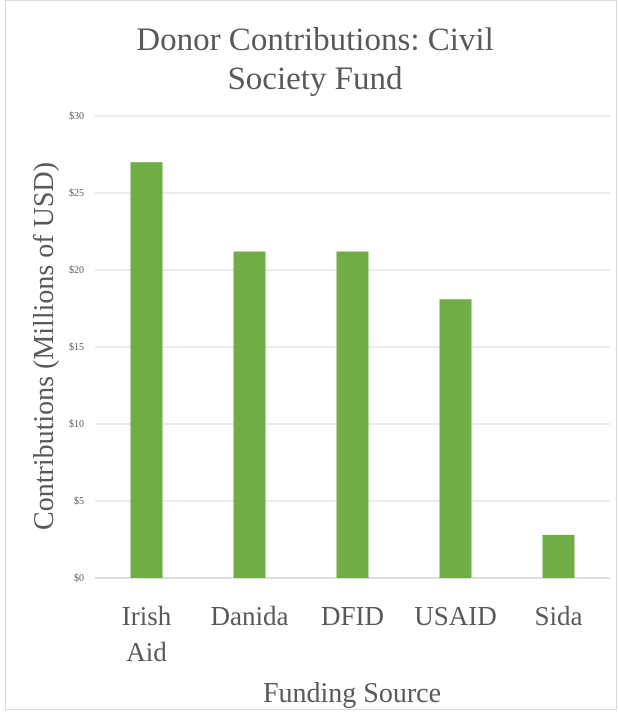  Describe the element at coordinates (76, 193) in the screenshot. I see `y-tick-label: $25` at that location.